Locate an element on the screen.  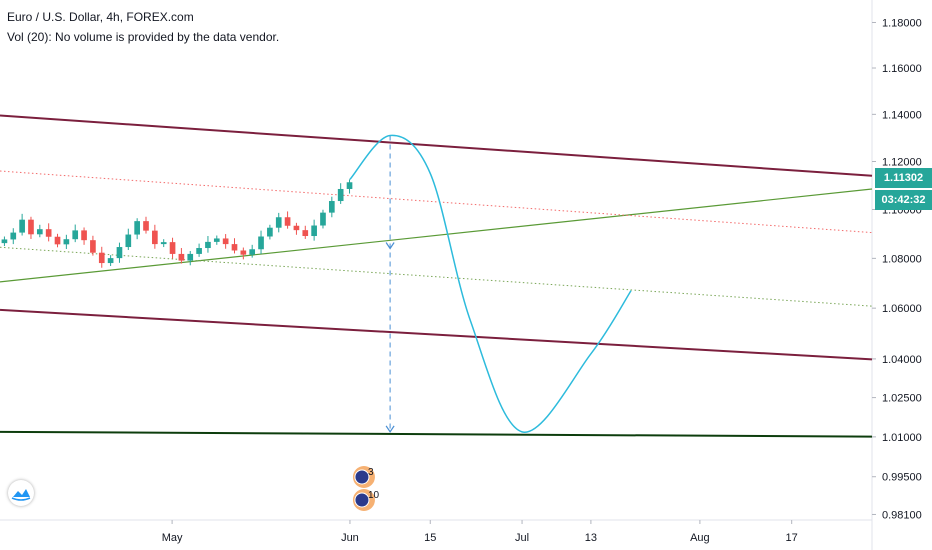
lower-channel-line is located at coordinates (436, 334).